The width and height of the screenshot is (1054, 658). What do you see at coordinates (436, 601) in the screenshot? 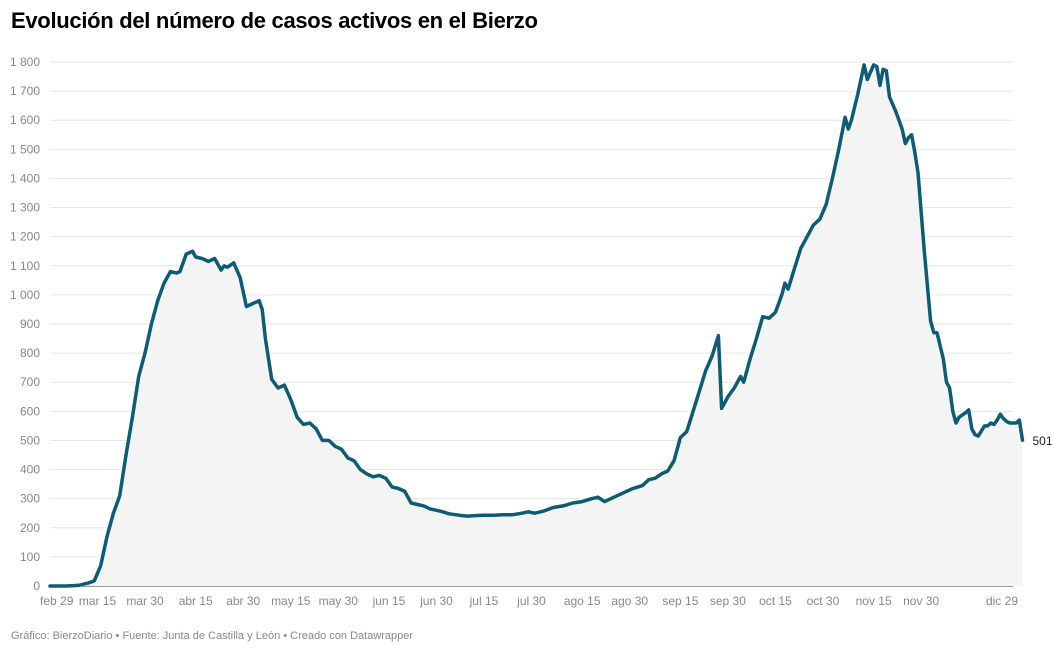
I see `x-tick-label: jun 30` at bounding box center [436, 601].